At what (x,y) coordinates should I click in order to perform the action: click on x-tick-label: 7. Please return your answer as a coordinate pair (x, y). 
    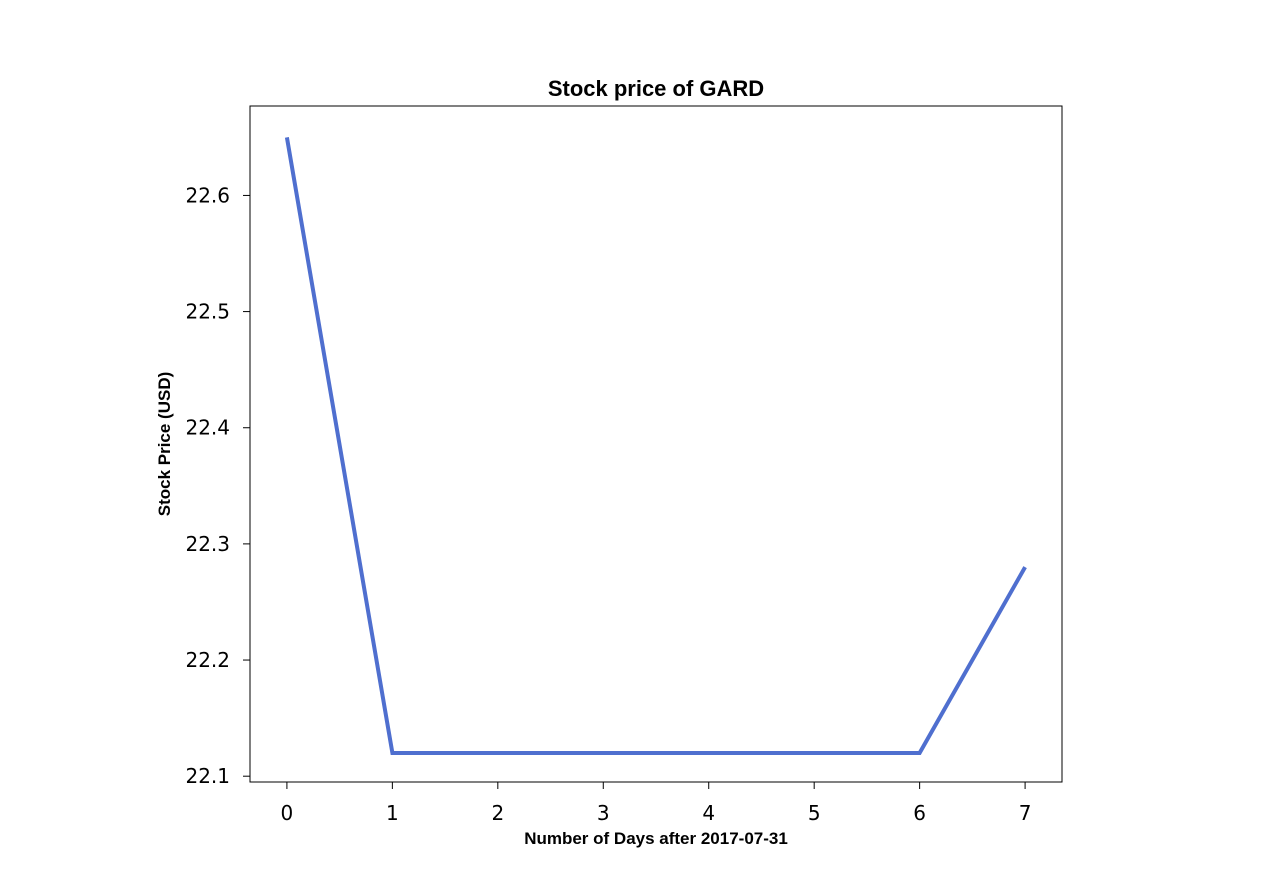
    Looking at the image, I should click on (1025, 813).